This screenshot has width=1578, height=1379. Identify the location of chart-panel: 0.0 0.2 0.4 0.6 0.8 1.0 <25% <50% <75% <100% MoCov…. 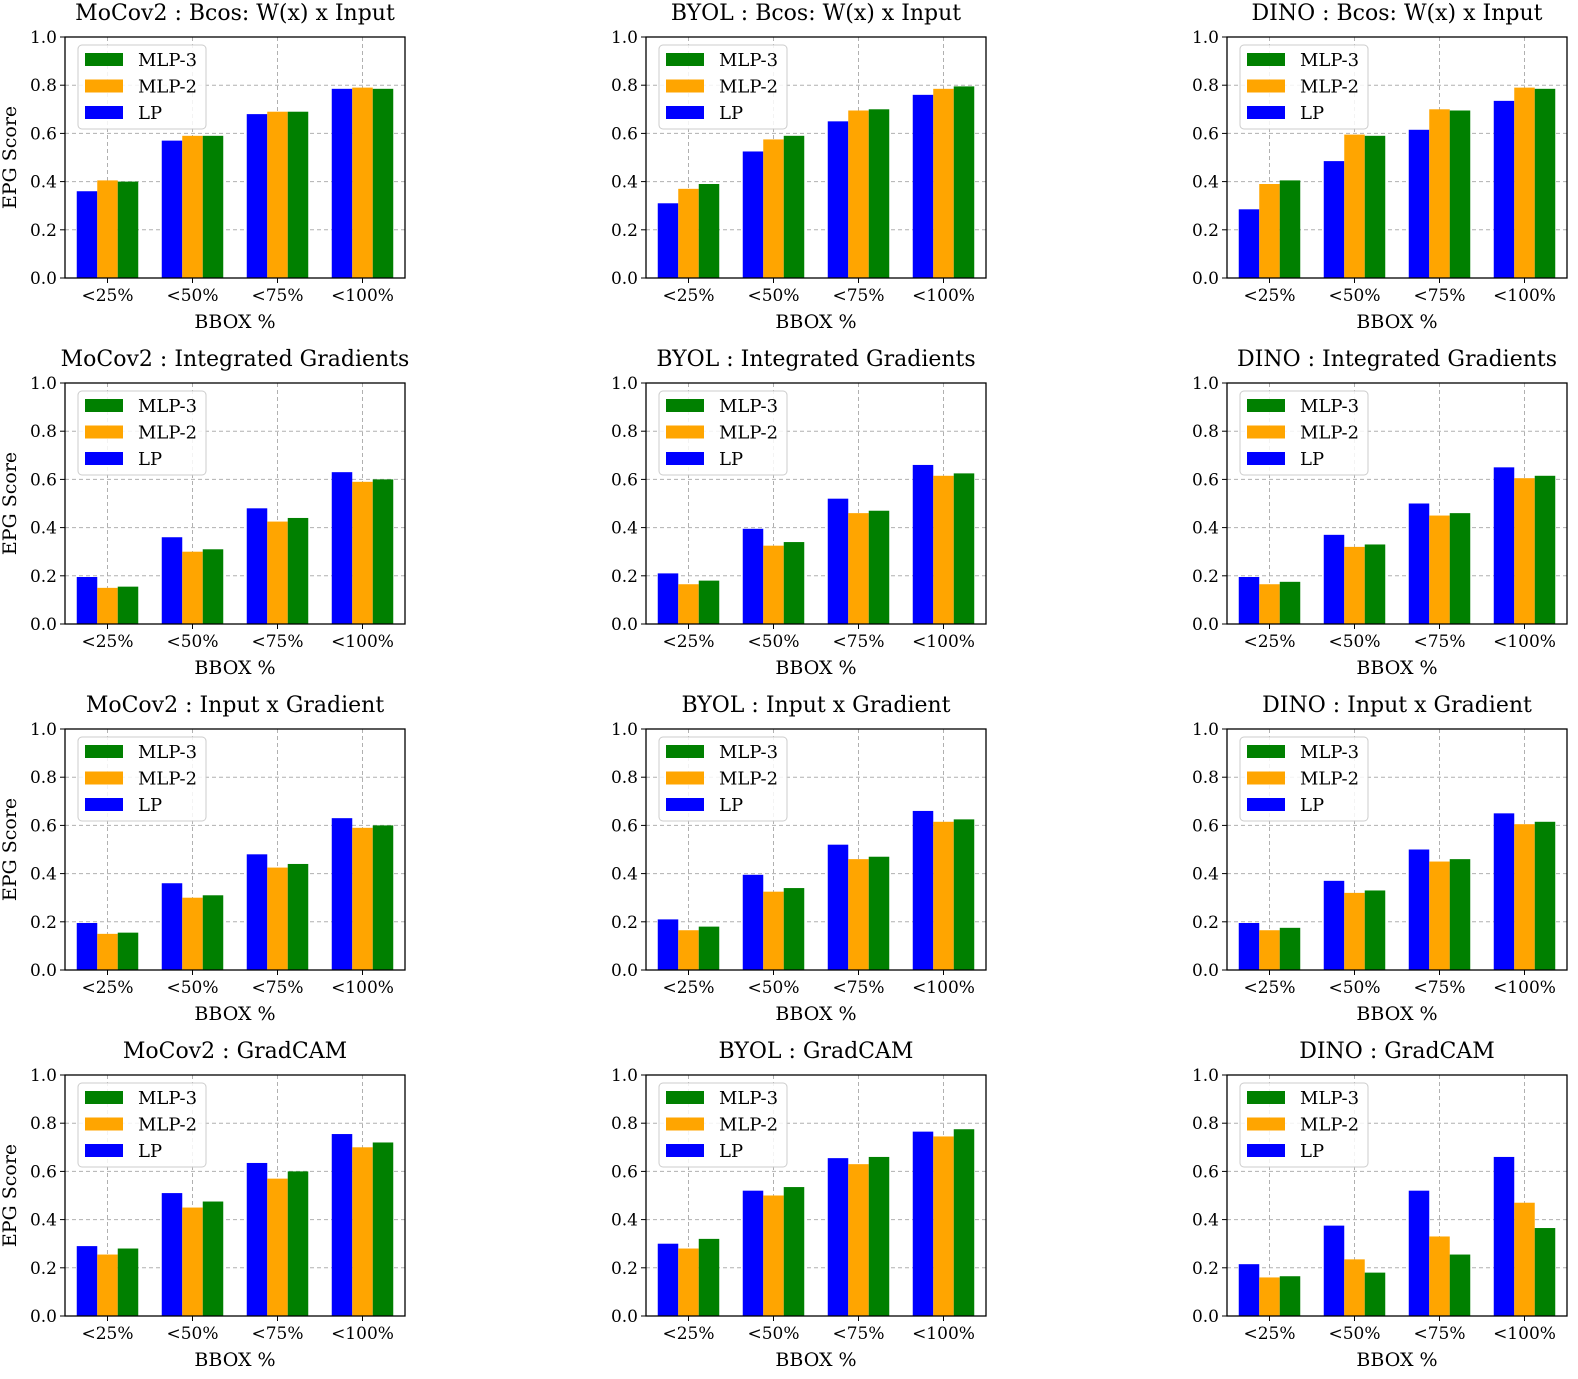
(203, 859).